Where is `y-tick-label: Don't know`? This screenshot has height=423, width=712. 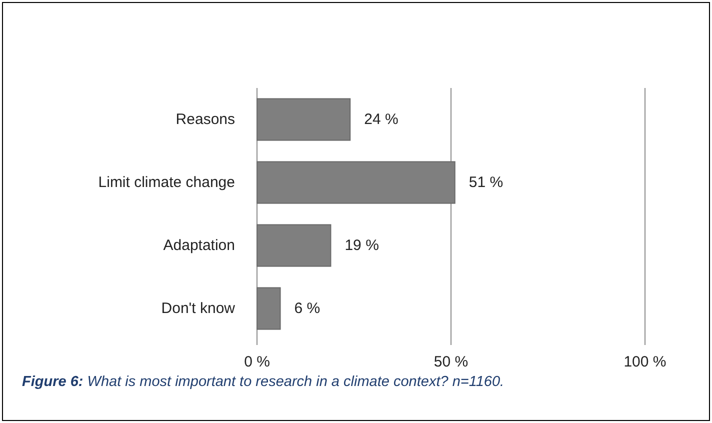 y-tick-label: Don't know is located at coordinates (198, 308).